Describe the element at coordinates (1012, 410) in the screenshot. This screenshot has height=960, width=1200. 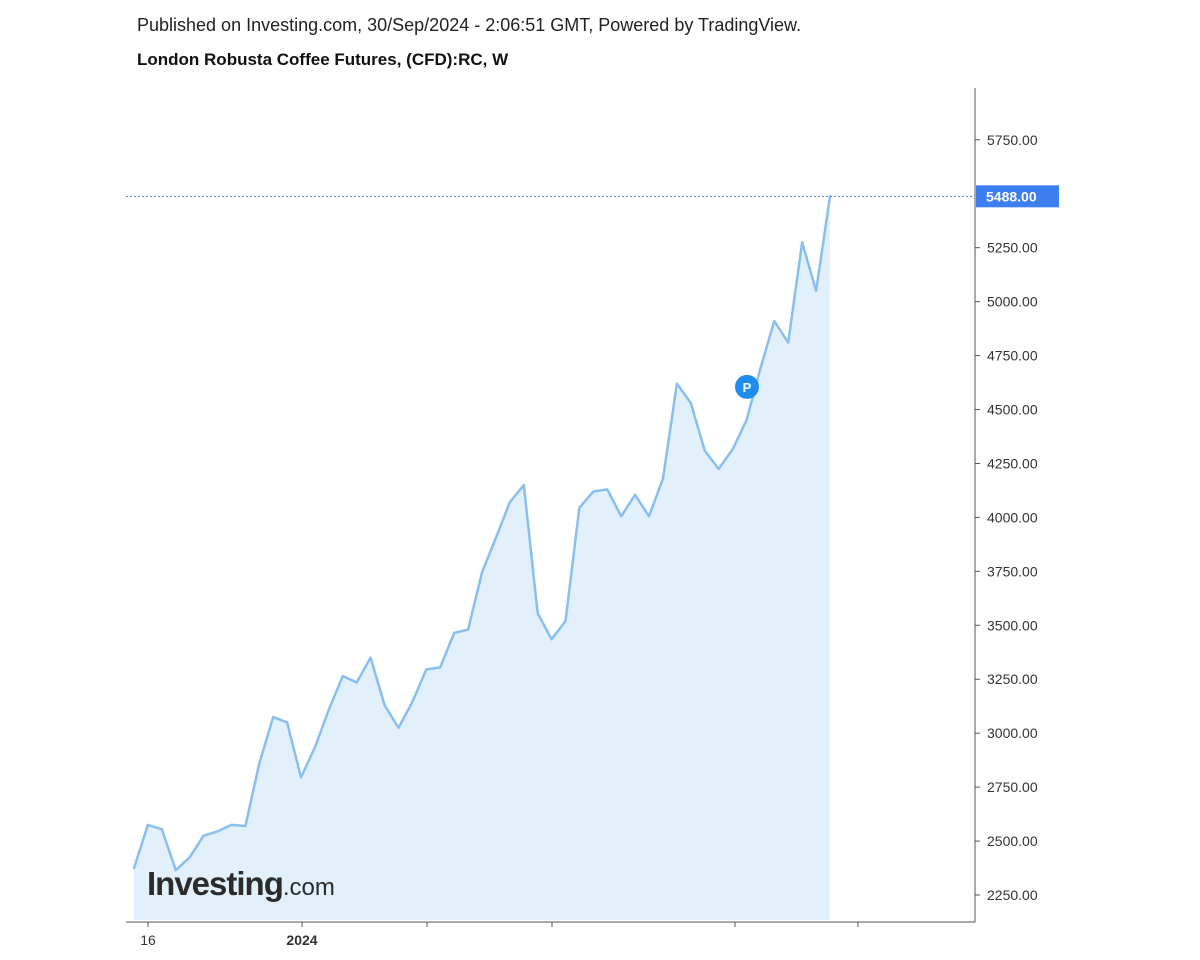
I see `y-tick-label: 4500.00` at that location.